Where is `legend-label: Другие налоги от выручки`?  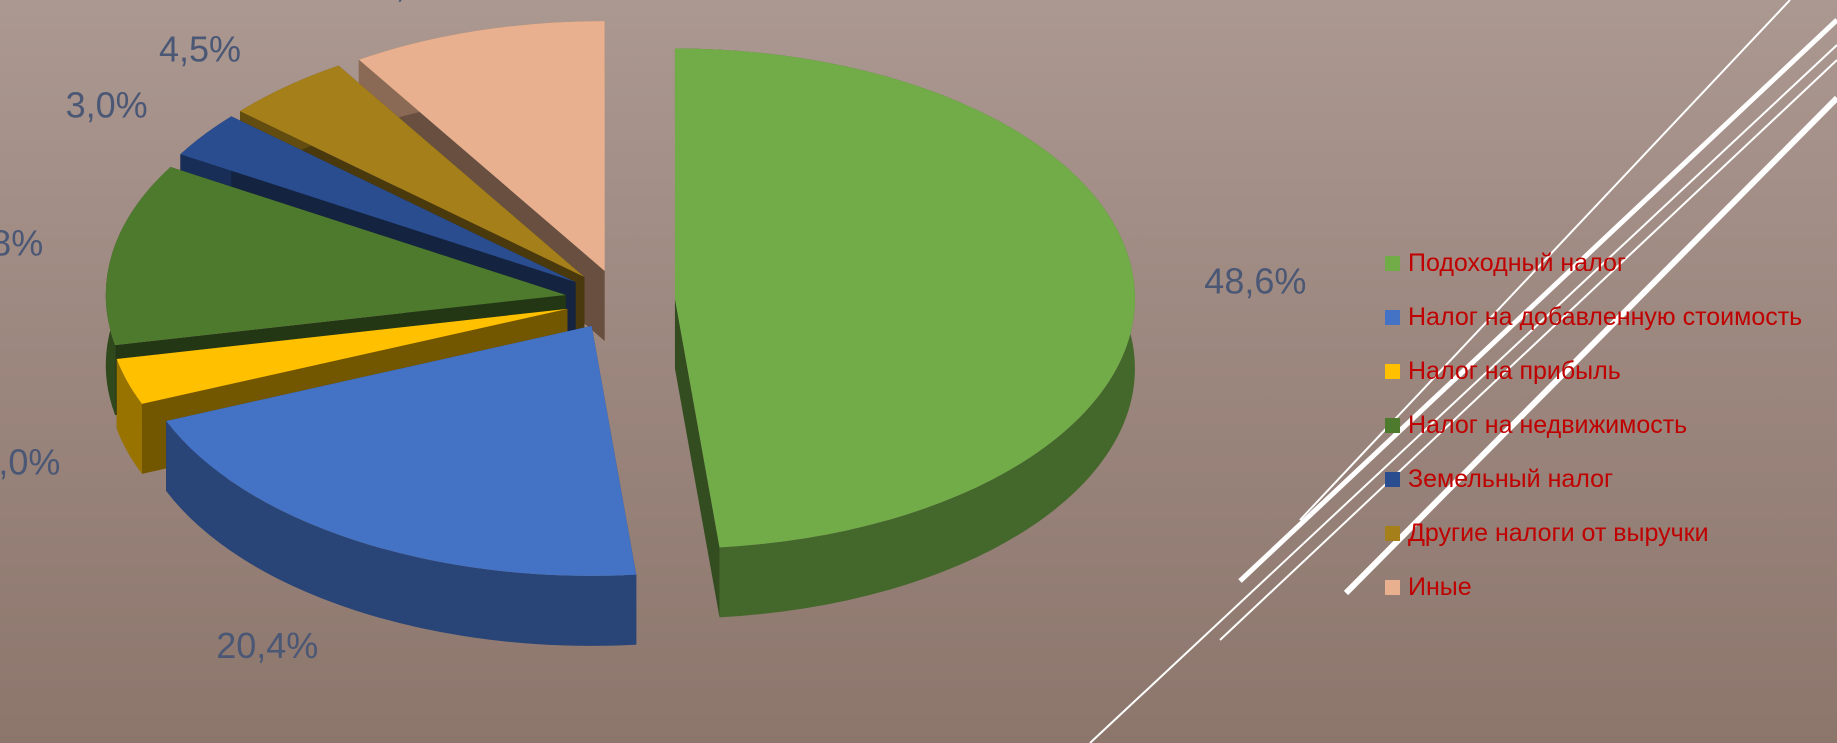 legend-label: Другие налоги от выручки is located at coordinates (1558, 532).